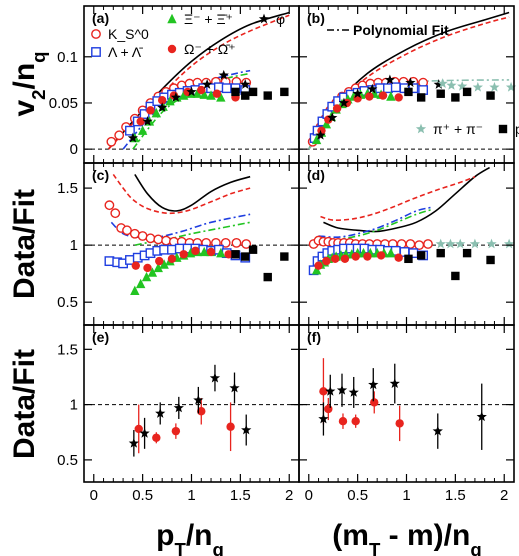 This screenshot has width=519, height=556. What do you see at coordinates (128, 34) in the screenshot?
I see `legend-label-ks0: K_S^0` at bounding box center [128, 34].